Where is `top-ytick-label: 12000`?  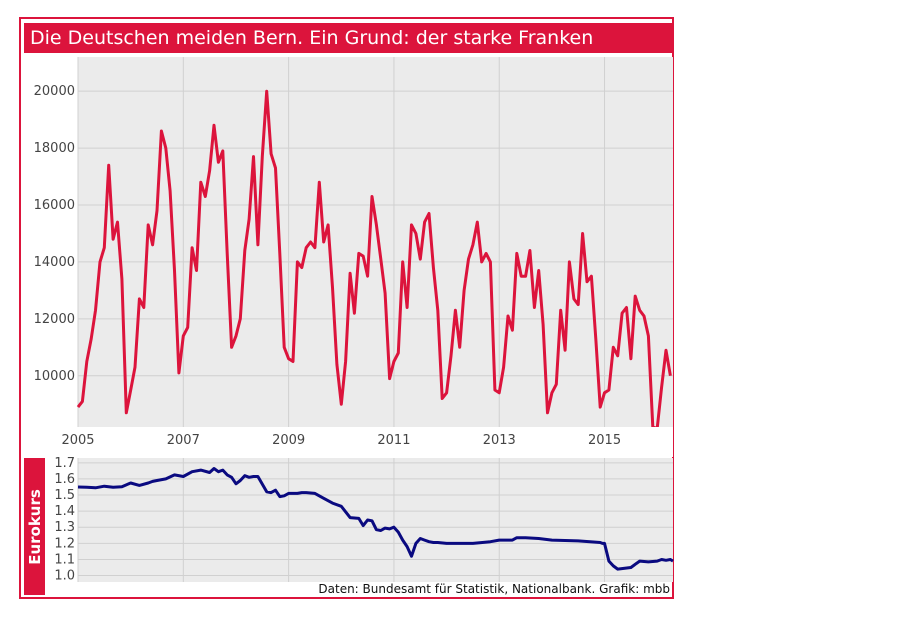 top-ytick-label: 12000 is located at coordinates (54, 319).